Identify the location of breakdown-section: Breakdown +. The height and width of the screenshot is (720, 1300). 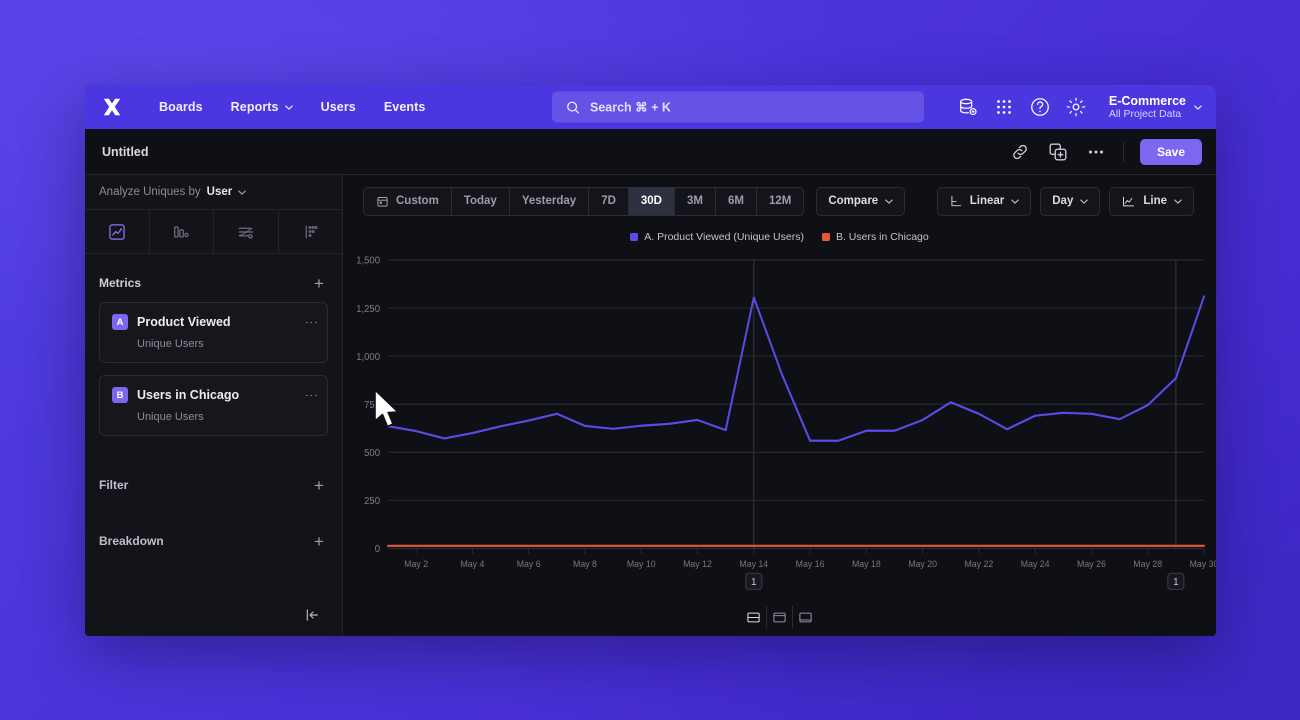
(213, 541).